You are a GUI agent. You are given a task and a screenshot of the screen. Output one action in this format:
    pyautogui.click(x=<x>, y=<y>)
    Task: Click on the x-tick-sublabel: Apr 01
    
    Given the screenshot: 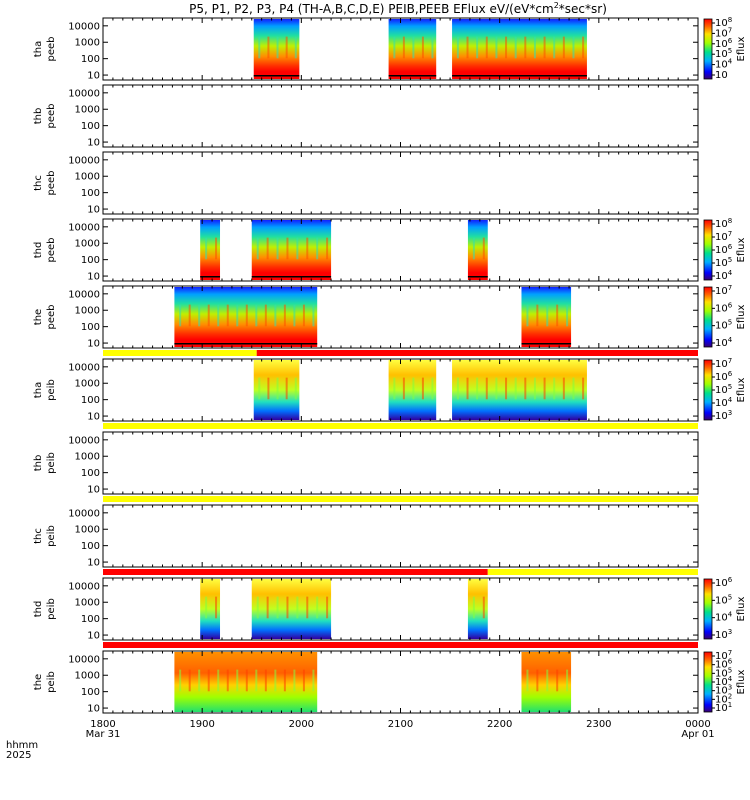 What is the action you would take?
    pyautogui.click(x=697, y=734)
    